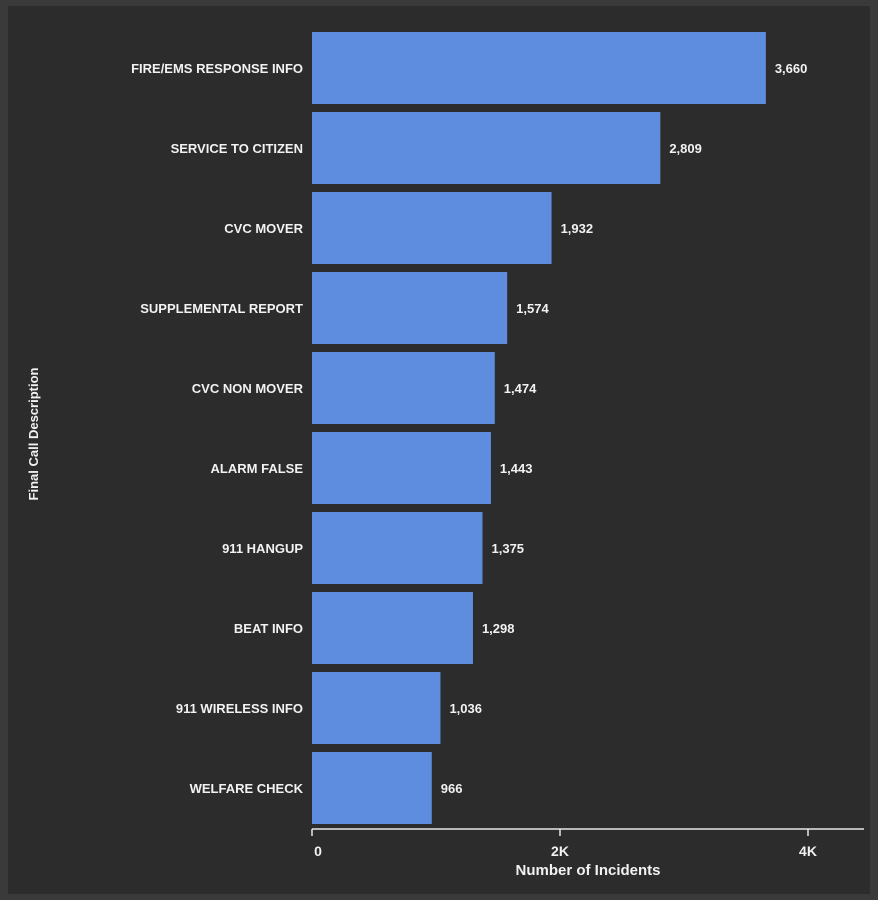 The width and height of the screenshot is (878, 900). Describe the element at coordinates (587, 870) in the screenshot. I see `x-axis-title: Number of Incidents` at that location.